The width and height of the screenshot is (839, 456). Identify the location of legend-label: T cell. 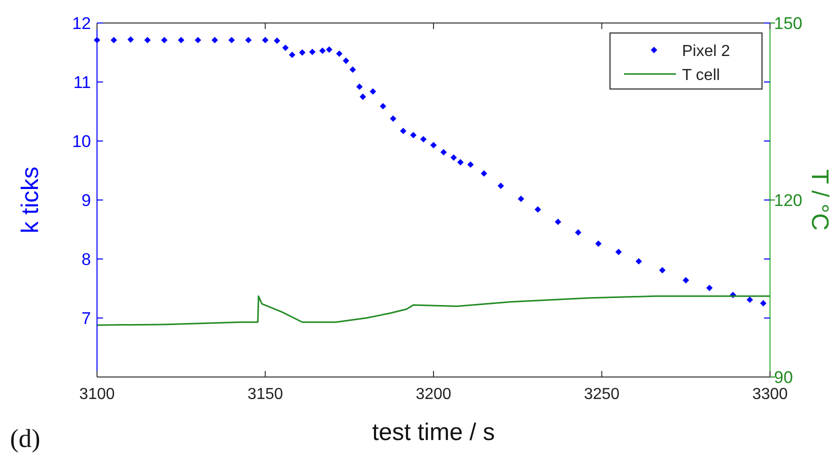
(701, 75).